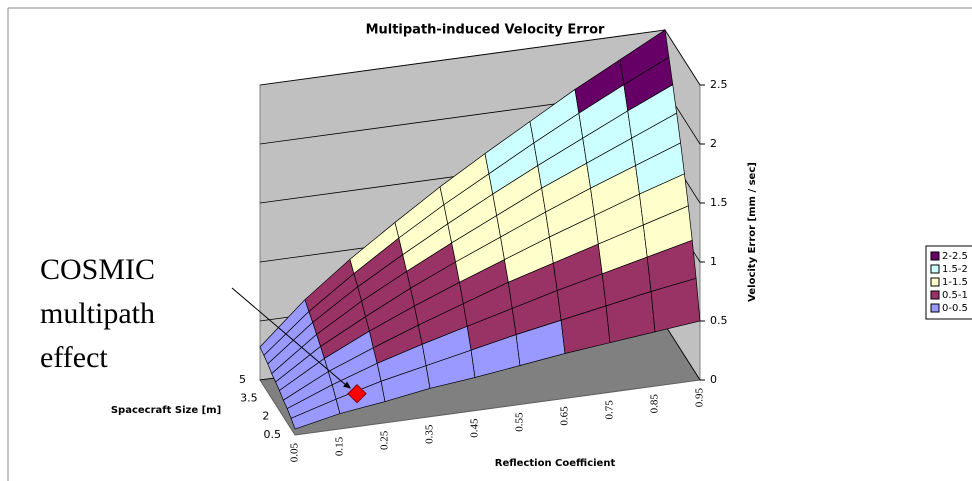  I want to click on depth-axis-title: Spacecraft Size [m], so click(166, 410).